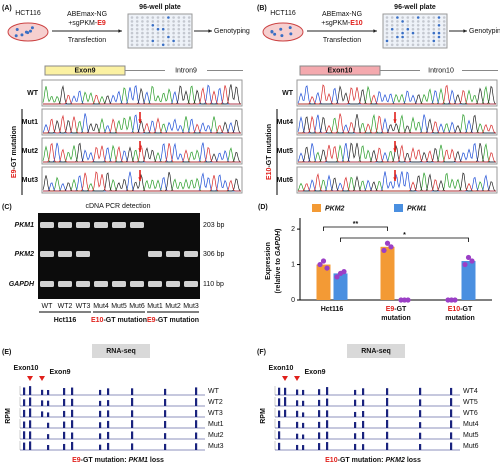 The width and height of the screenshot is (500, 466). I want to click on intron-bg, so click(186, 70).